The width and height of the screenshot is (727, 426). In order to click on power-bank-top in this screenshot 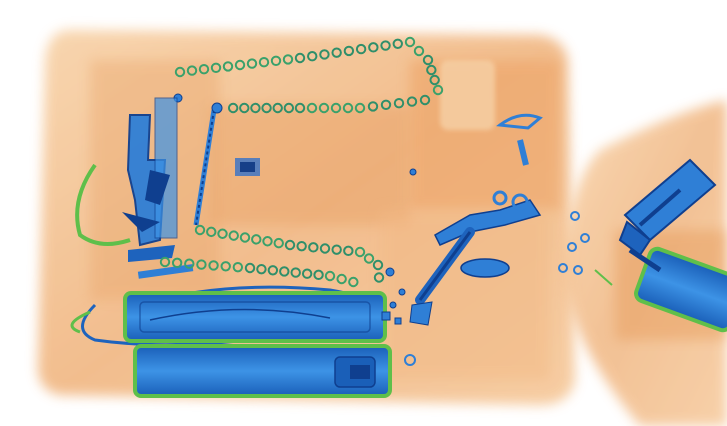, I will do `click(255, 317)`.